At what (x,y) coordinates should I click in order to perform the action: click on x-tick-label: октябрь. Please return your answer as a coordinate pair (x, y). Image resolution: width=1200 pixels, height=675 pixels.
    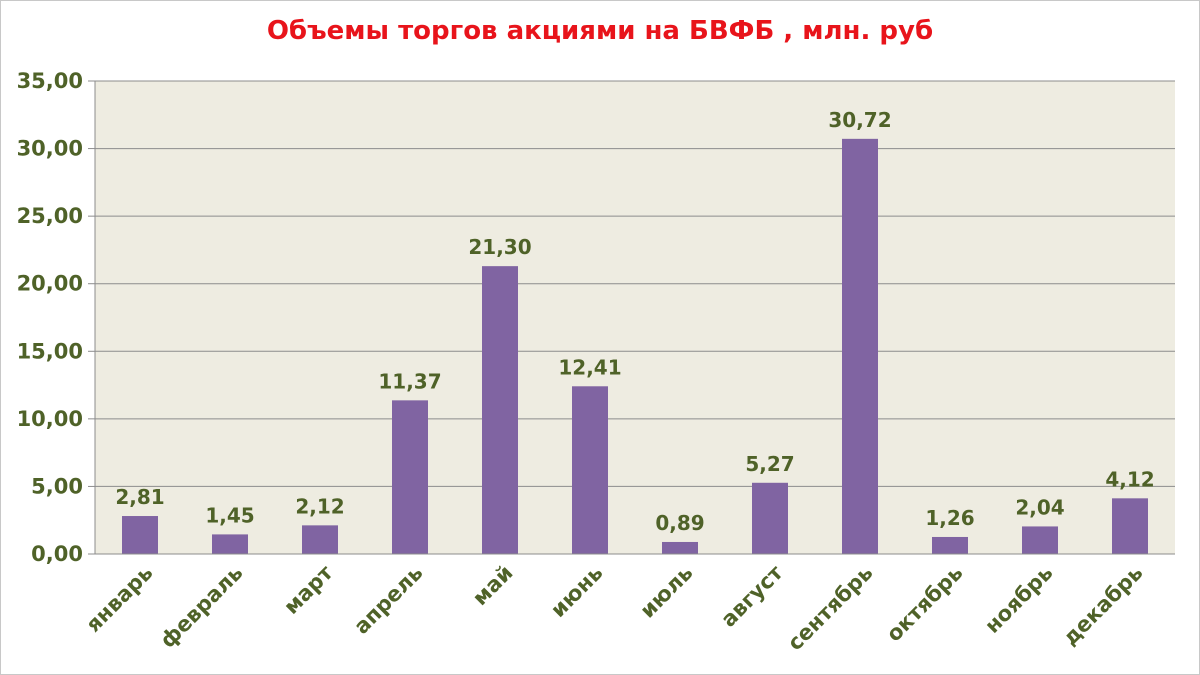
    Looking at the image, I should click on (925, 604).